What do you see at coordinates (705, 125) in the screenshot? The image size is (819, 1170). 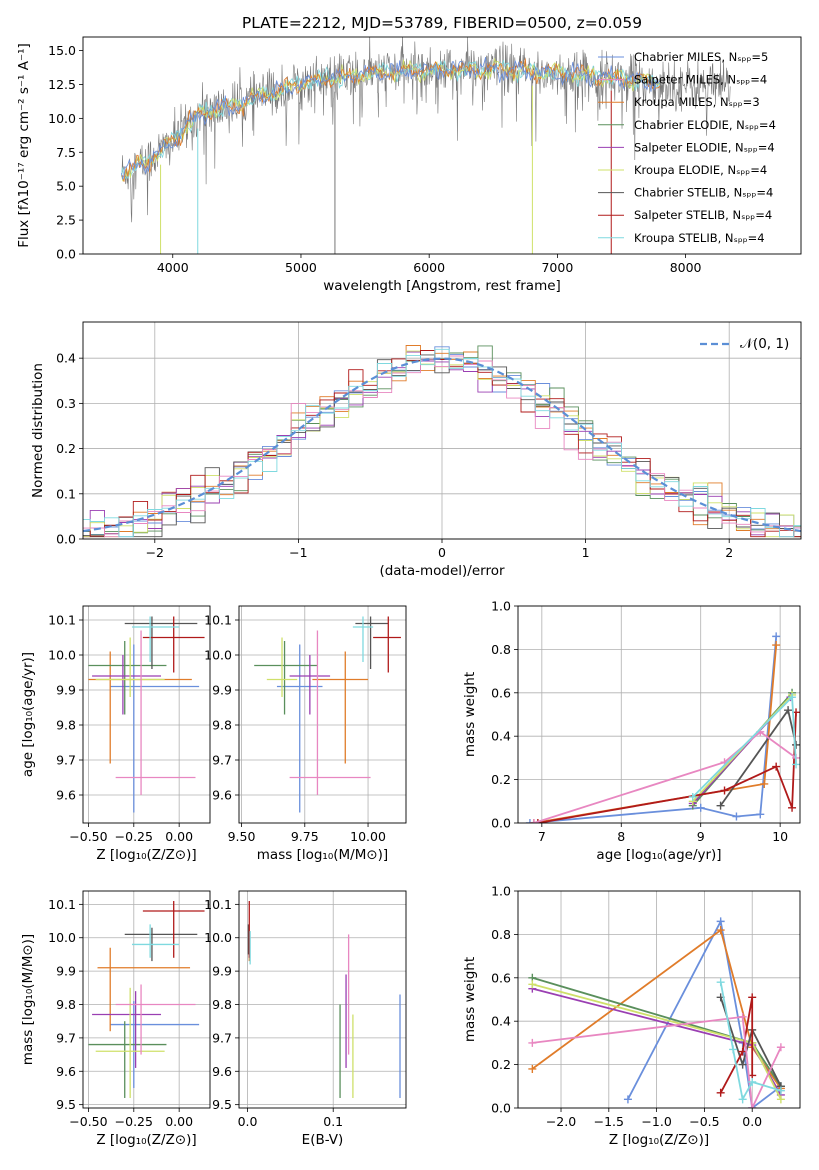 I see `legend-label: Chabrier ELODIE, Nₛₚₚ=4` at bounding box center [705, 125].